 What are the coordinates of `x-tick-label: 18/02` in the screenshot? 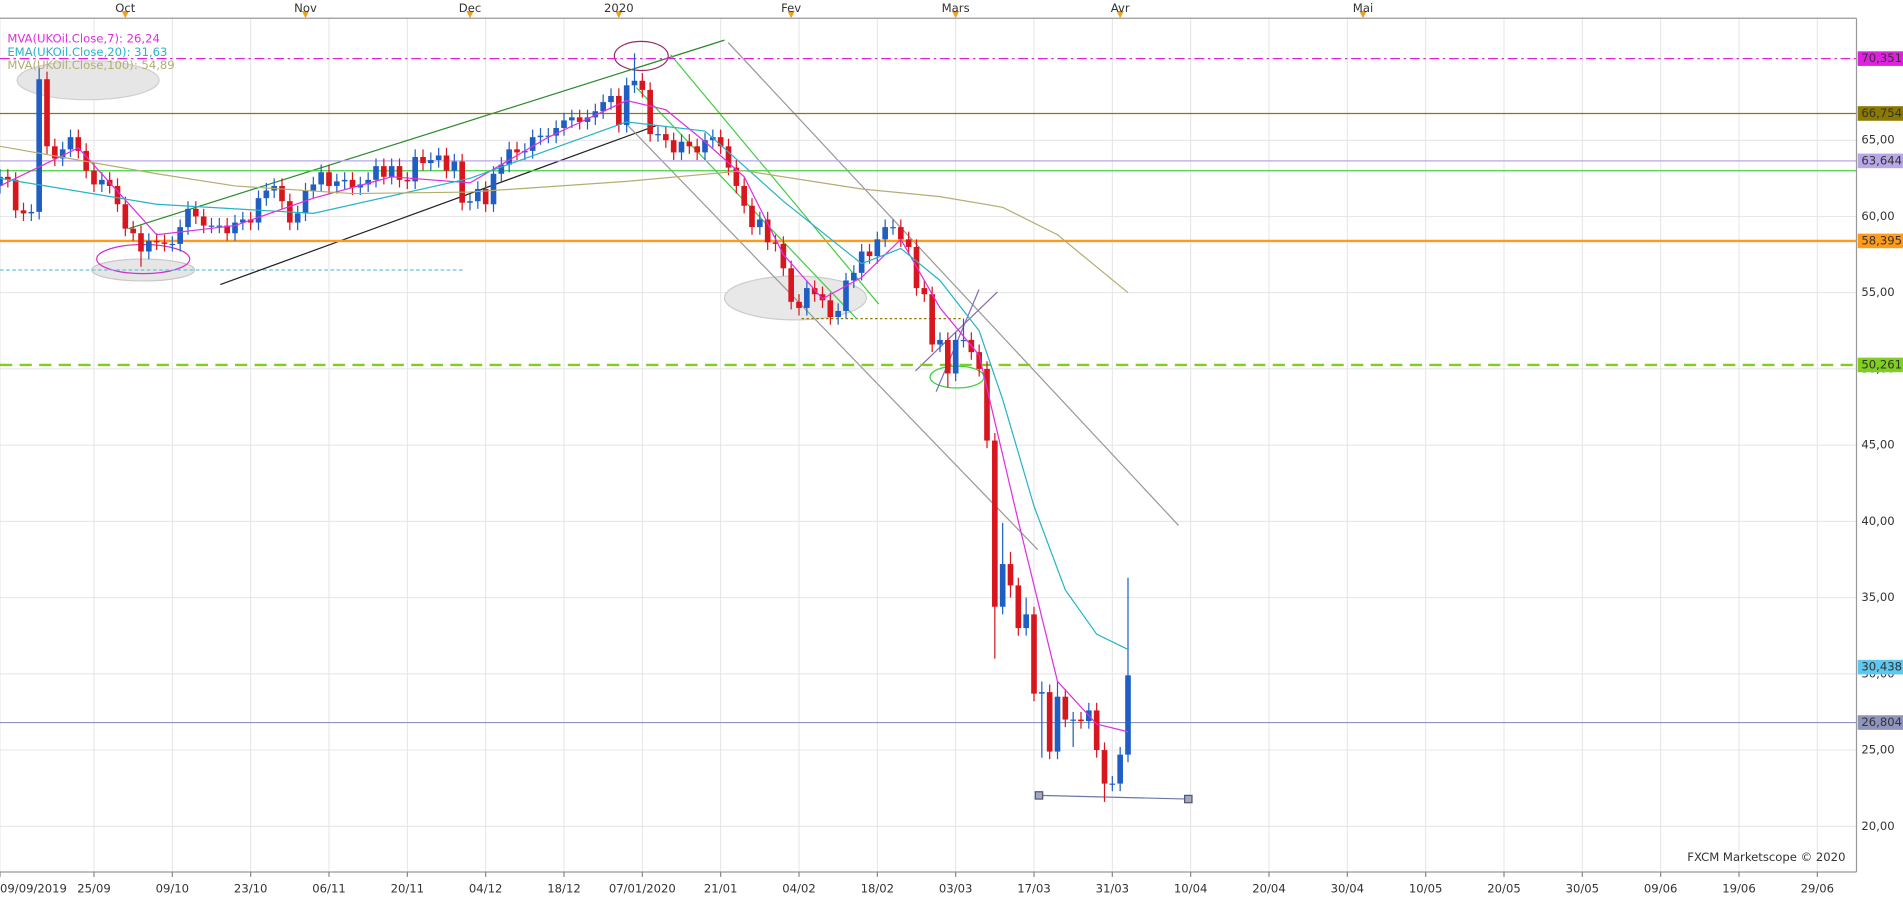 It's located at (877, 889).